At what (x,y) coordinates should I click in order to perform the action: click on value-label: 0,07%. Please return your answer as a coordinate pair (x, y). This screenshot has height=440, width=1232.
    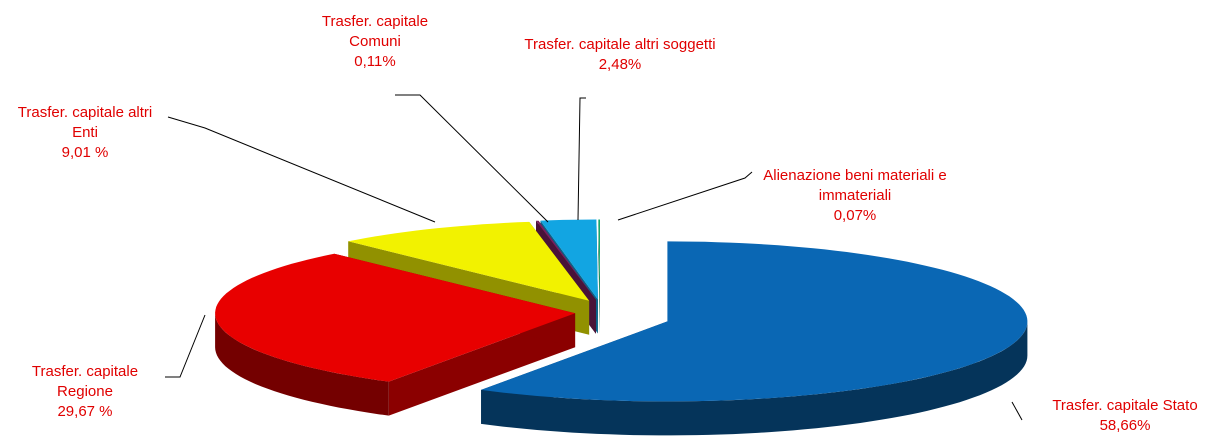
    Looking at the image, I should click on (855, 215).